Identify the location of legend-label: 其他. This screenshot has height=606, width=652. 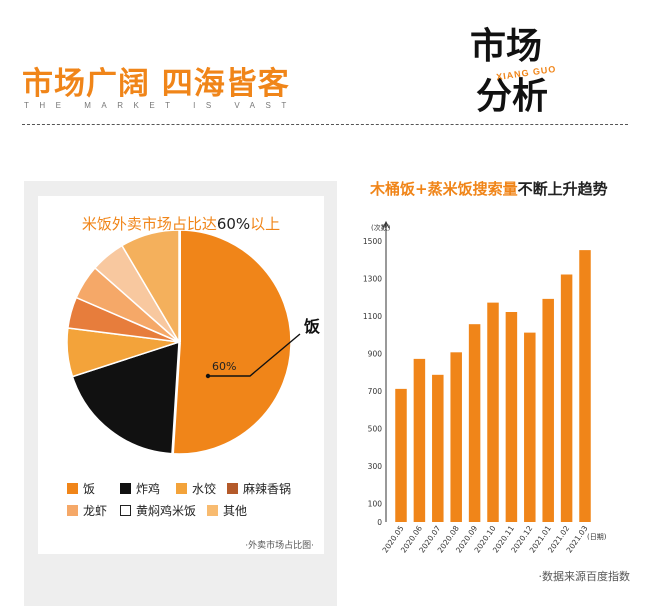
(235, 511).